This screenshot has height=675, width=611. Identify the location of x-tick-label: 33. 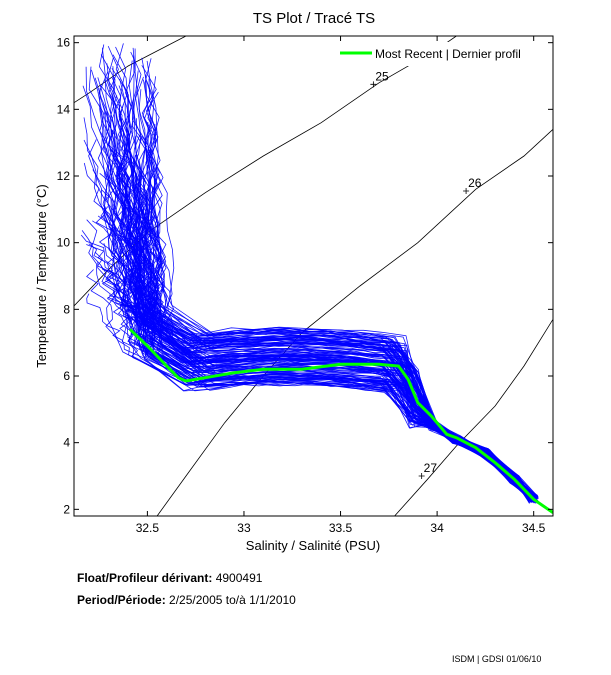
(244, 528).